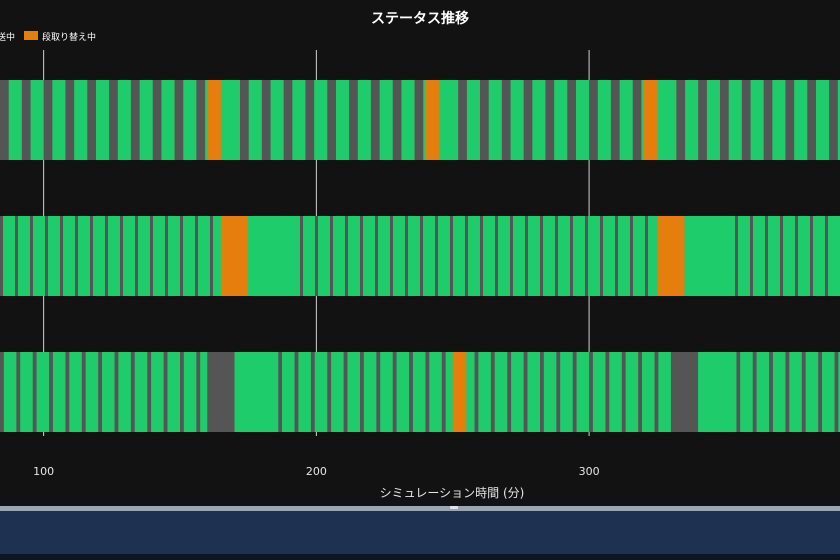 Image resolution: width=840 pixels, height=560 pixels. Describe the element at coordinates (31, 35) in the screenshot. I see `legend-swatch-setup` at that location.